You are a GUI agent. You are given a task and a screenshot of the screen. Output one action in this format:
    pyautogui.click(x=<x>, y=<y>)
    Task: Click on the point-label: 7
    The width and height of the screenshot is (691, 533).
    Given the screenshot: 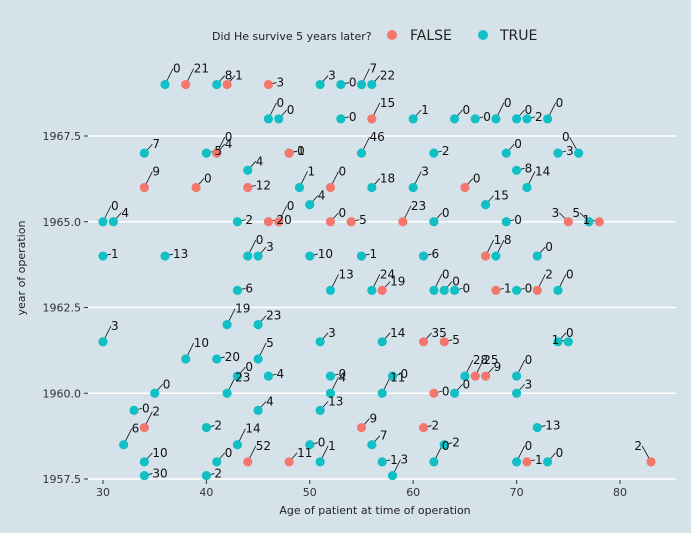 What is the action you would take?
    pyautogui.click(x=374, y=69)
    